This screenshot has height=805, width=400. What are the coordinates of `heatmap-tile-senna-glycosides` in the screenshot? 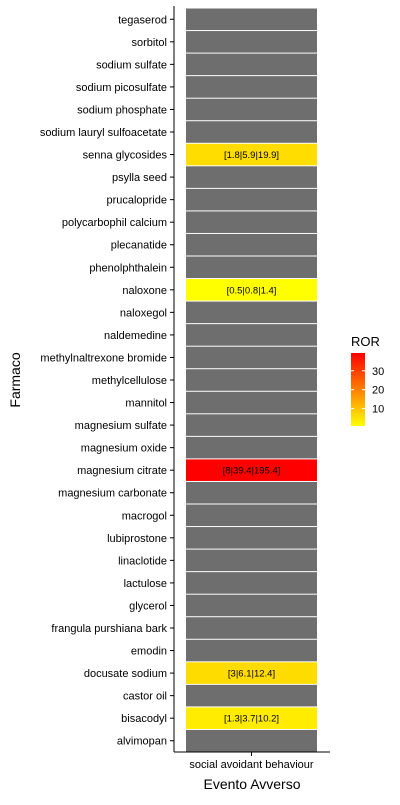 It's located at (251, 154).